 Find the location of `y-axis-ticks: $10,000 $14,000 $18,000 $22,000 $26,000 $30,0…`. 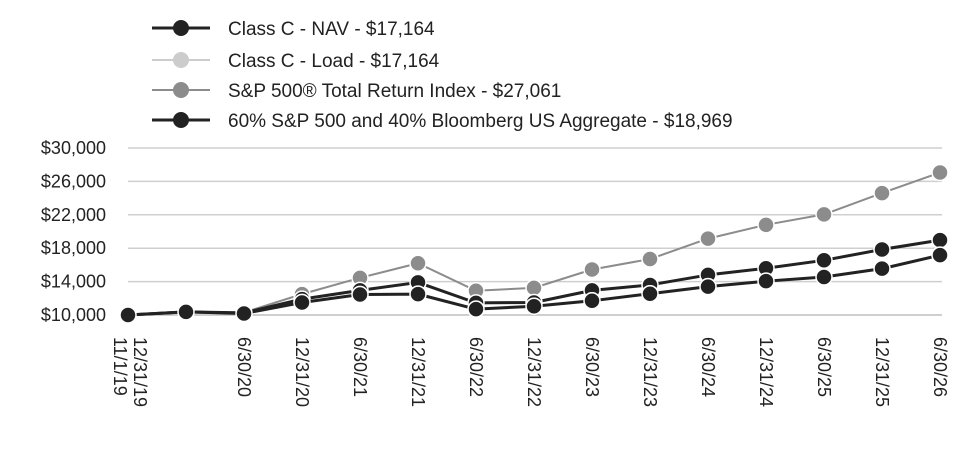

y-axis-ticks: $10,000 $14,000 $18,000 $22,000 $26,000 $30,0… is located at coordinates (73, 231).